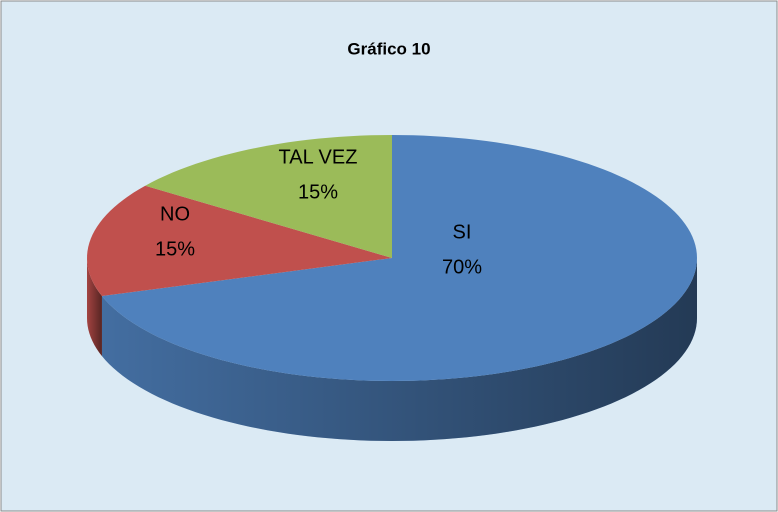 This screenshot has height=512, width=778. Describe the element at coordinates (318, 157) in the screenshot. I see `slice-label: TAL VEZ` at that location.